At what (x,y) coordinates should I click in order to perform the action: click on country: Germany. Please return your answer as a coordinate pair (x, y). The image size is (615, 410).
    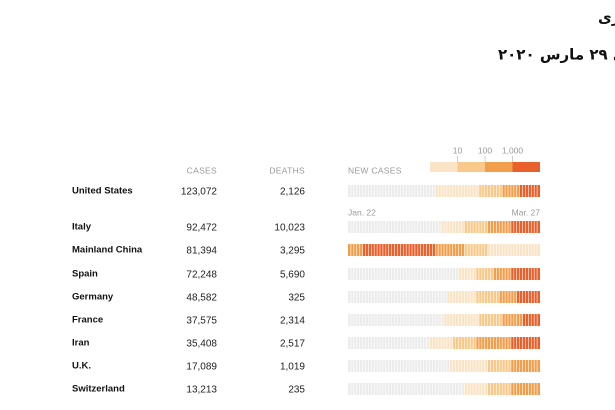
    Looking at the image, I should click on (93, 297).